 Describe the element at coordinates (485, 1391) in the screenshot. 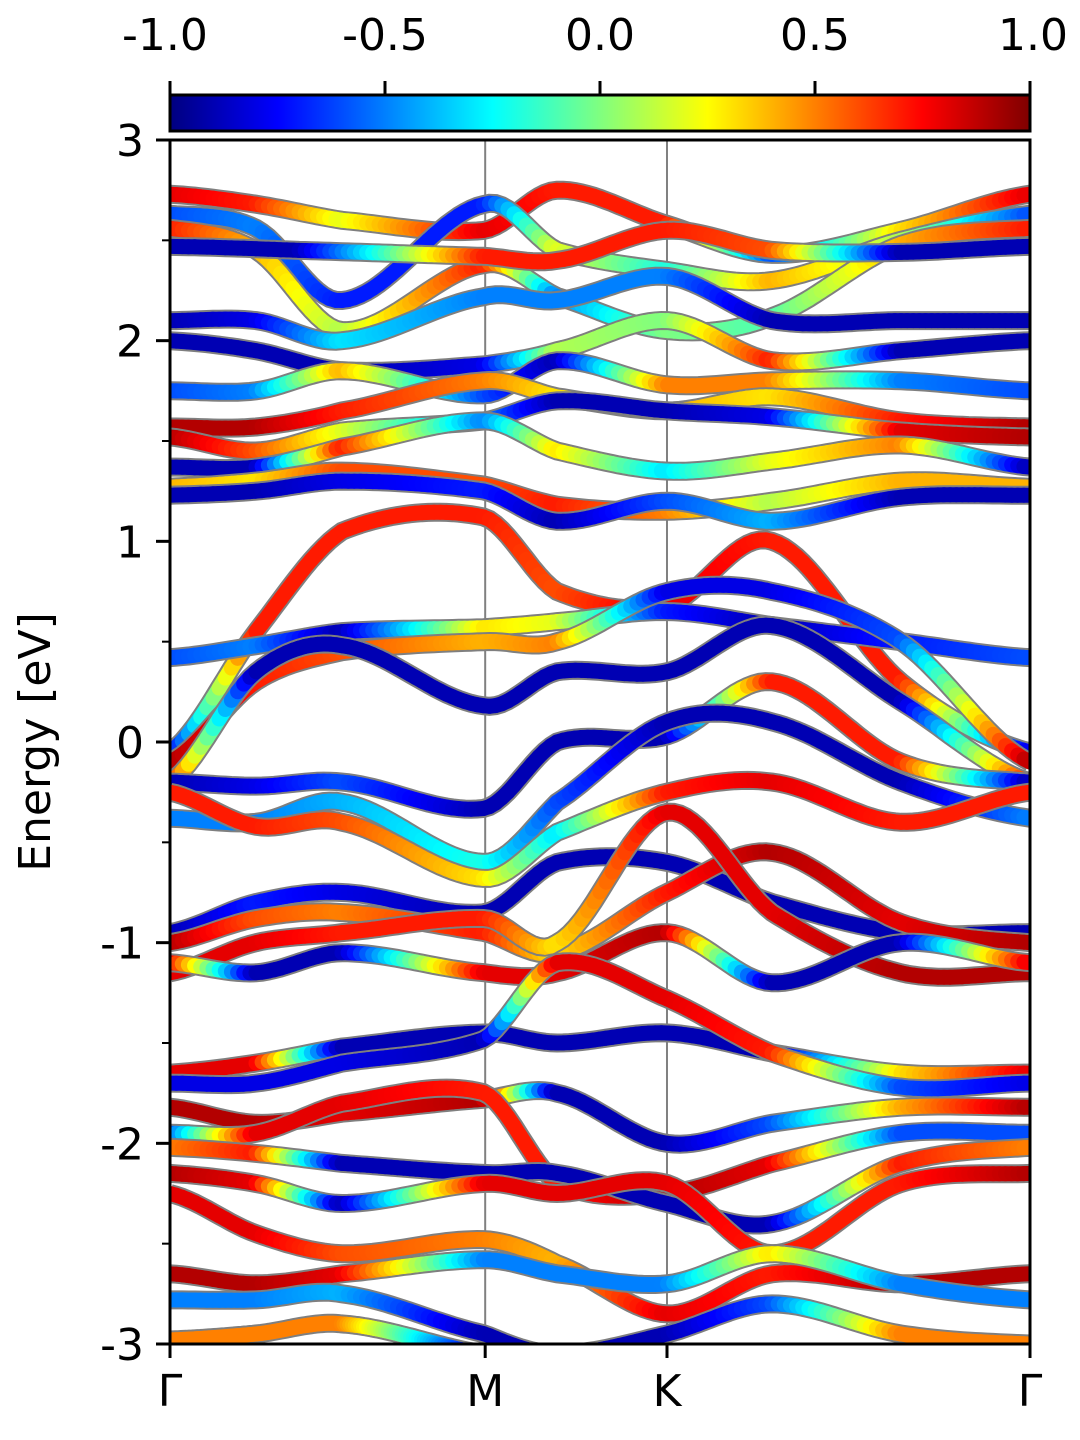

I see `k-point-label: M` at that location.